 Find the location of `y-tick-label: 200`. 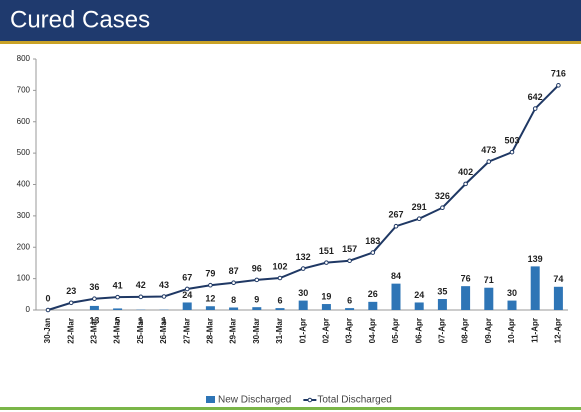

y-tick-label: 200 is located at coordinates (24, 246).